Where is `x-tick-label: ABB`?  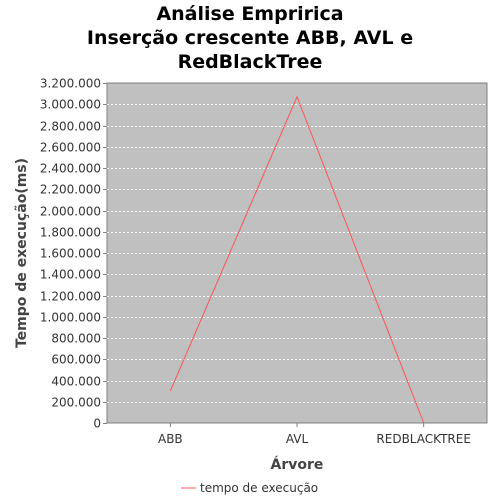 x-tick-label: ABB is located at coordinates (170, 439).